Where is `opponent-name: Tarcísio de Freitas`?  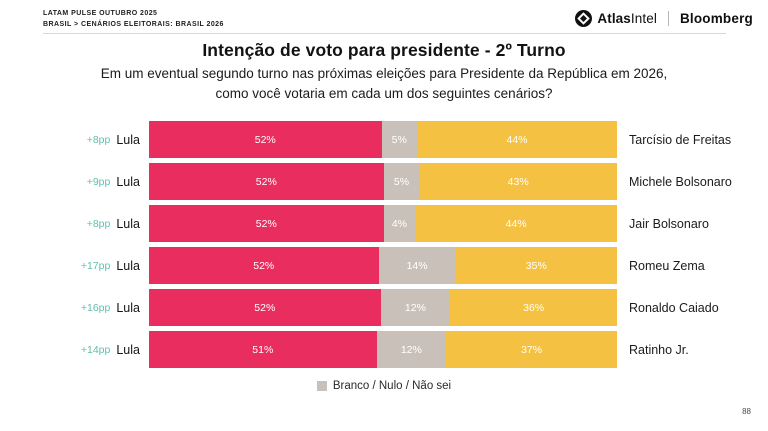 opponent-name: Tarcísio de Freitas is located at coordinates (680, 139).